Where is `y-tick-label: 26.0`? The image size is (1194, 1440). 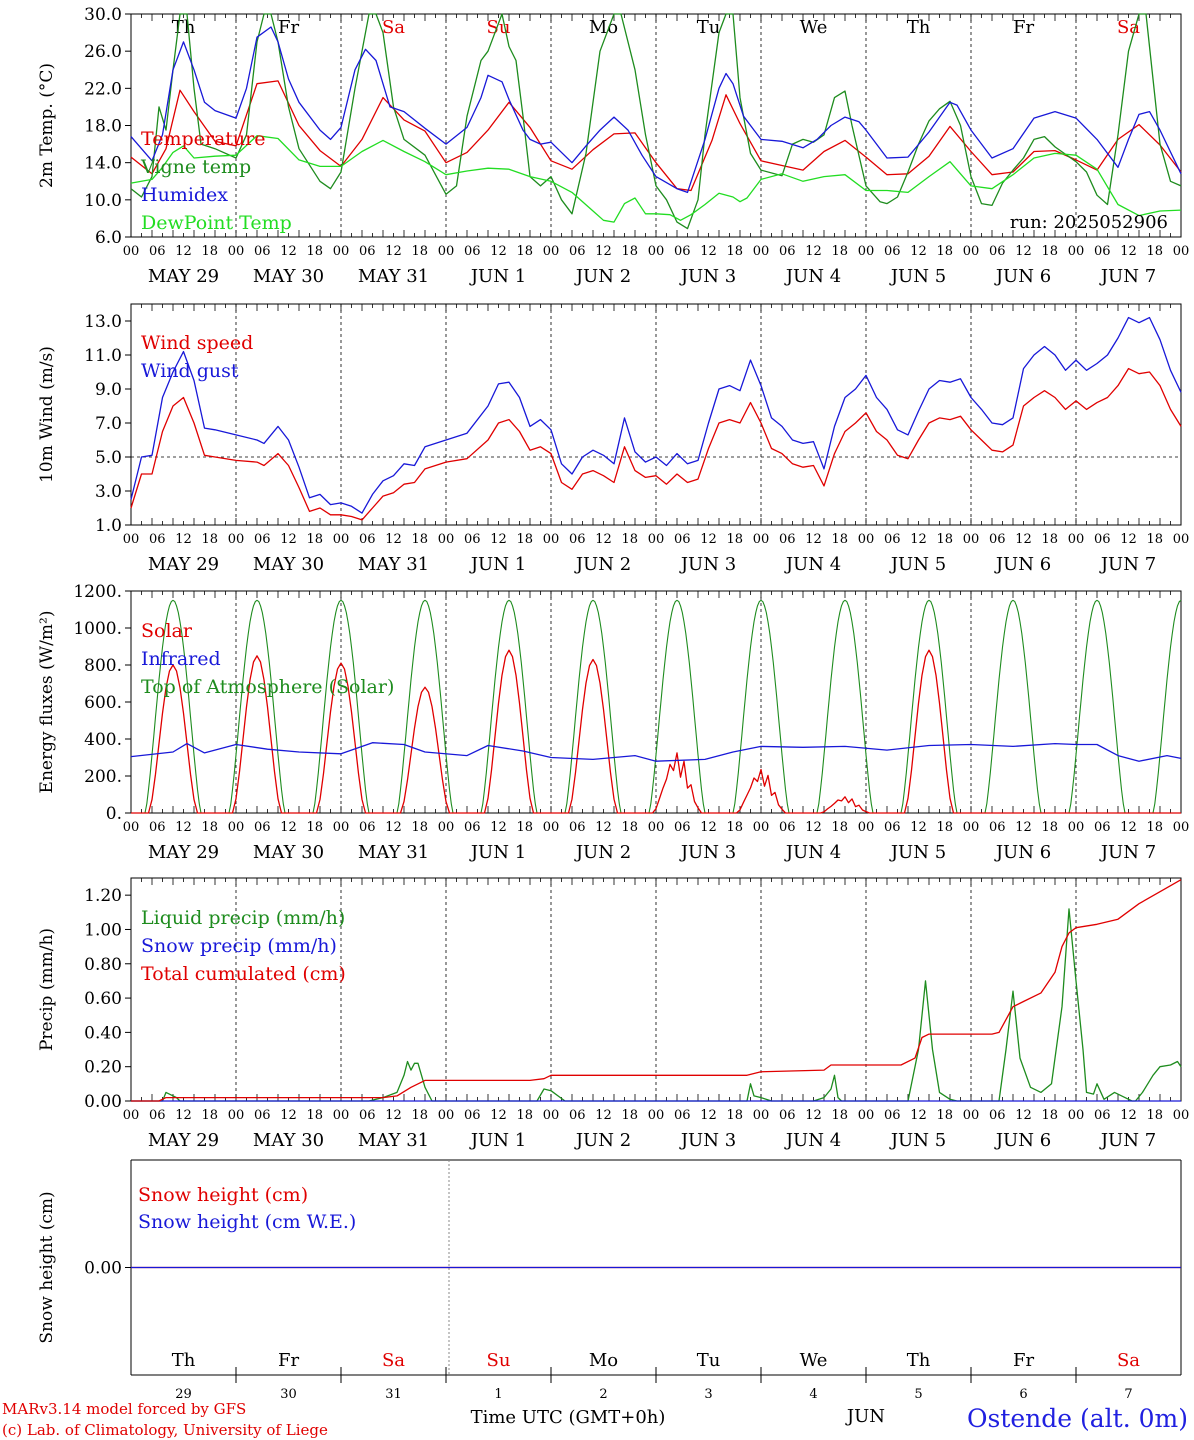
y-tick-label: 26.0 is located at coordinates (103, 52).